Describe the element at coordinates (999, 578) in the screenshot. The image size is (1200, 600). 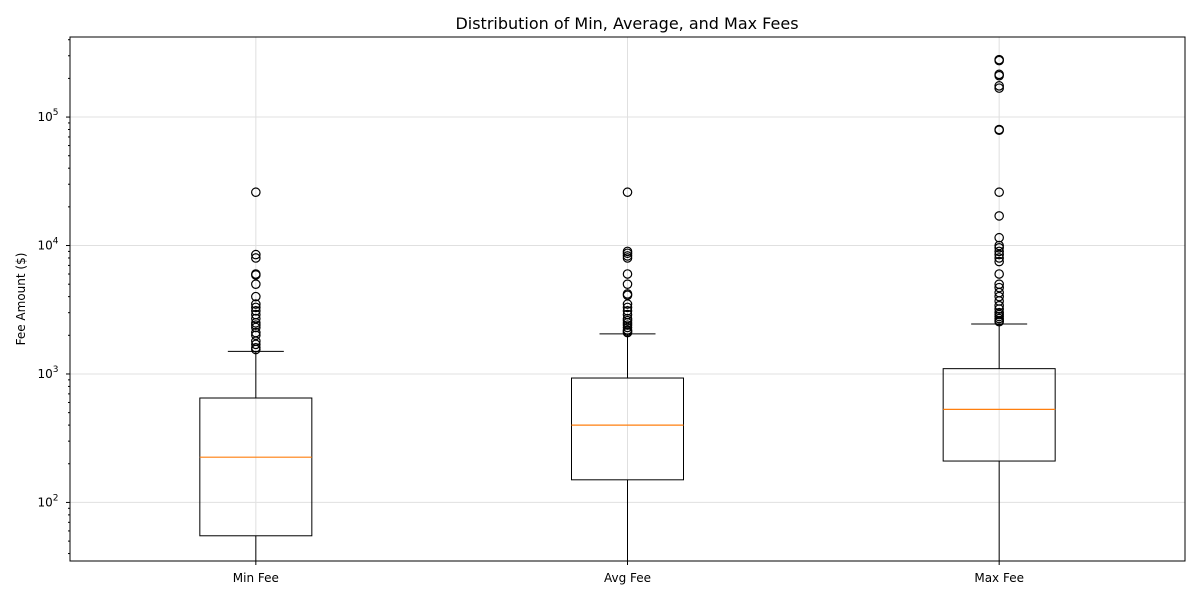
I see `x-tick-label: Max Fee` at that location.